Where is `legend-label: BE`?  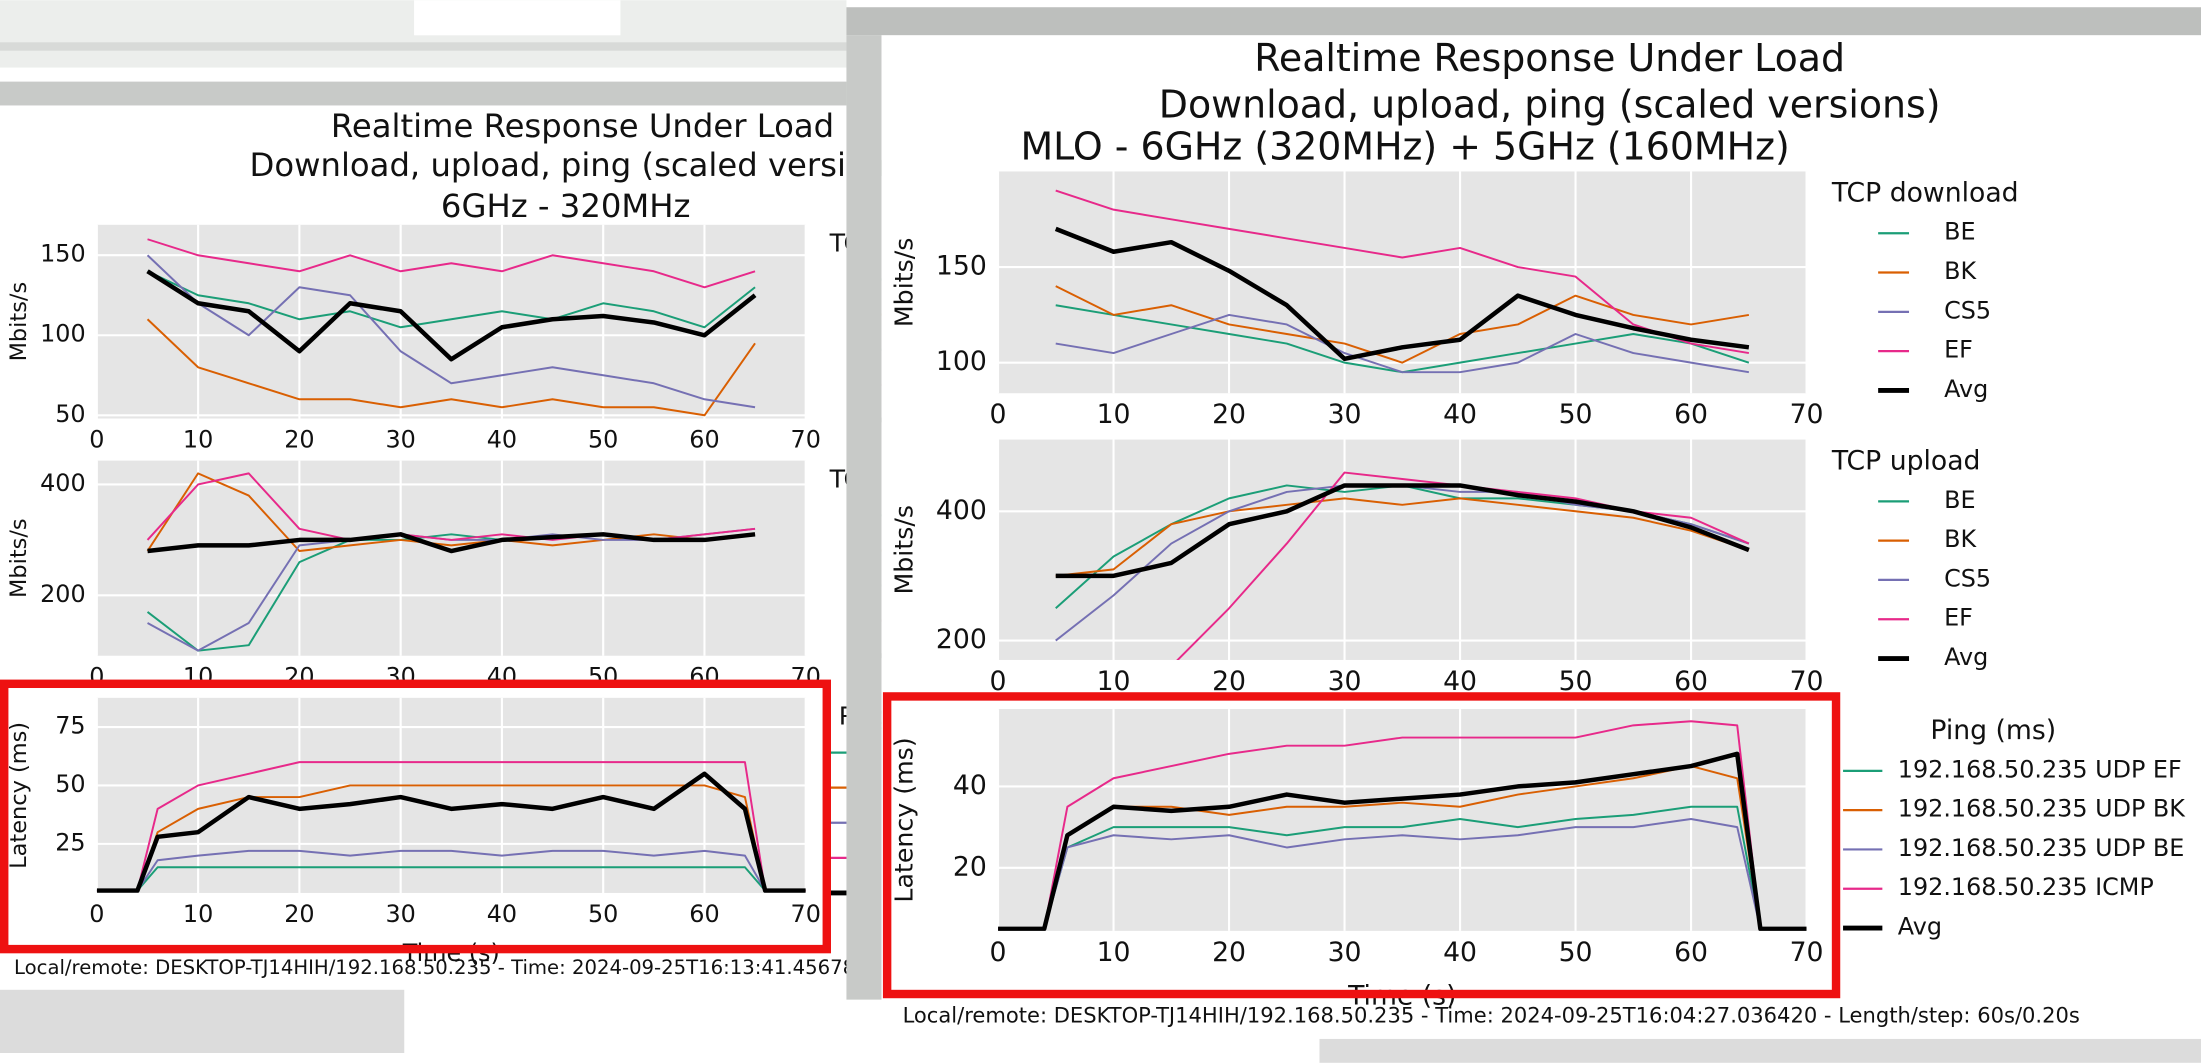 legend-label: BE is located at coordinates (1959, 232).